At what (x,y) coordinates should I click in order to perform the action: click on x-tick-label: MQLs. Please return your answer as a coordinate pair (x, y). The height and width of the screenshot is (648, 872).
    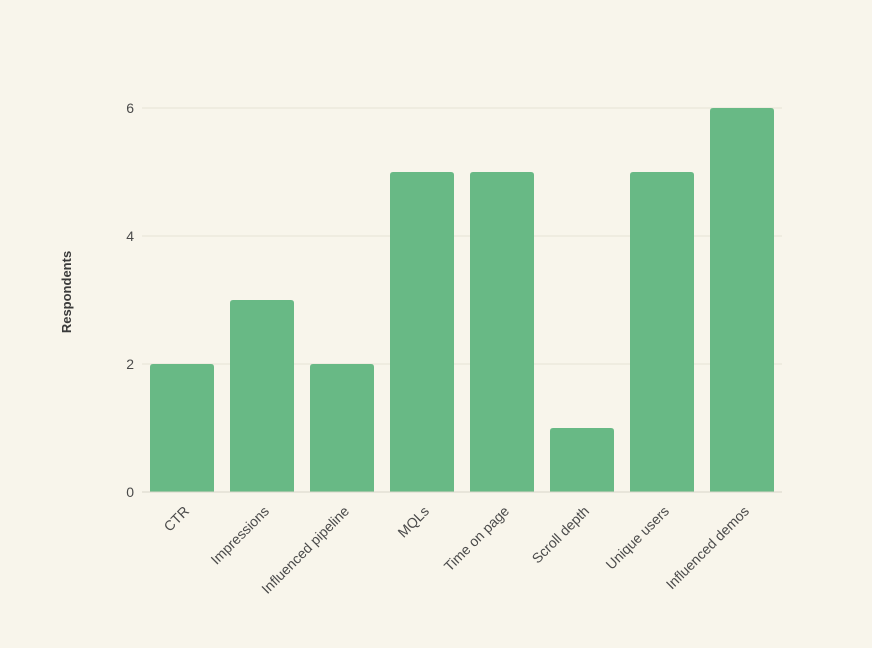
    Looking at the image, I should click on (413, 522).